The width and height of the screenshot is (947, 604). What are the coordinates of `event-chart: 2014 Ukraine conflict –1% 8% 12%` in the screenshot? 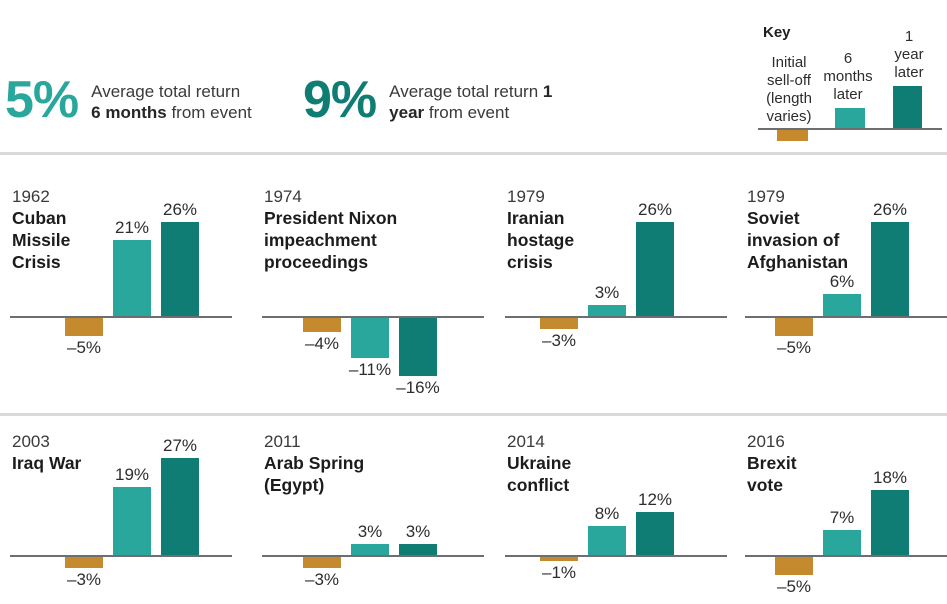 It's located at (619, 513).